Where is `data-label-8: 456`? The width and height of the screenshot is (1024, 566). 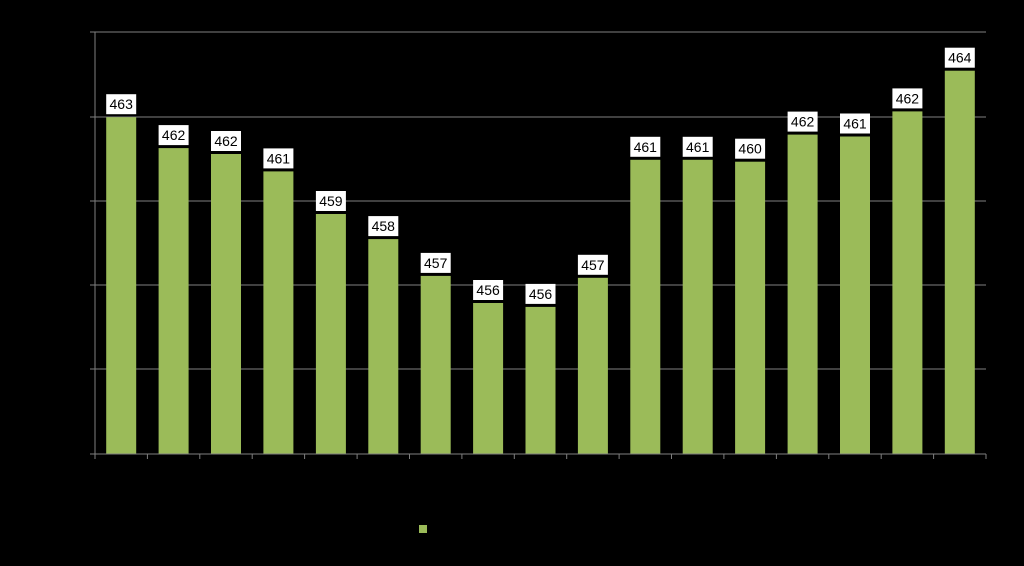
data-label-8: 456 is located at coordinates (540, 293).